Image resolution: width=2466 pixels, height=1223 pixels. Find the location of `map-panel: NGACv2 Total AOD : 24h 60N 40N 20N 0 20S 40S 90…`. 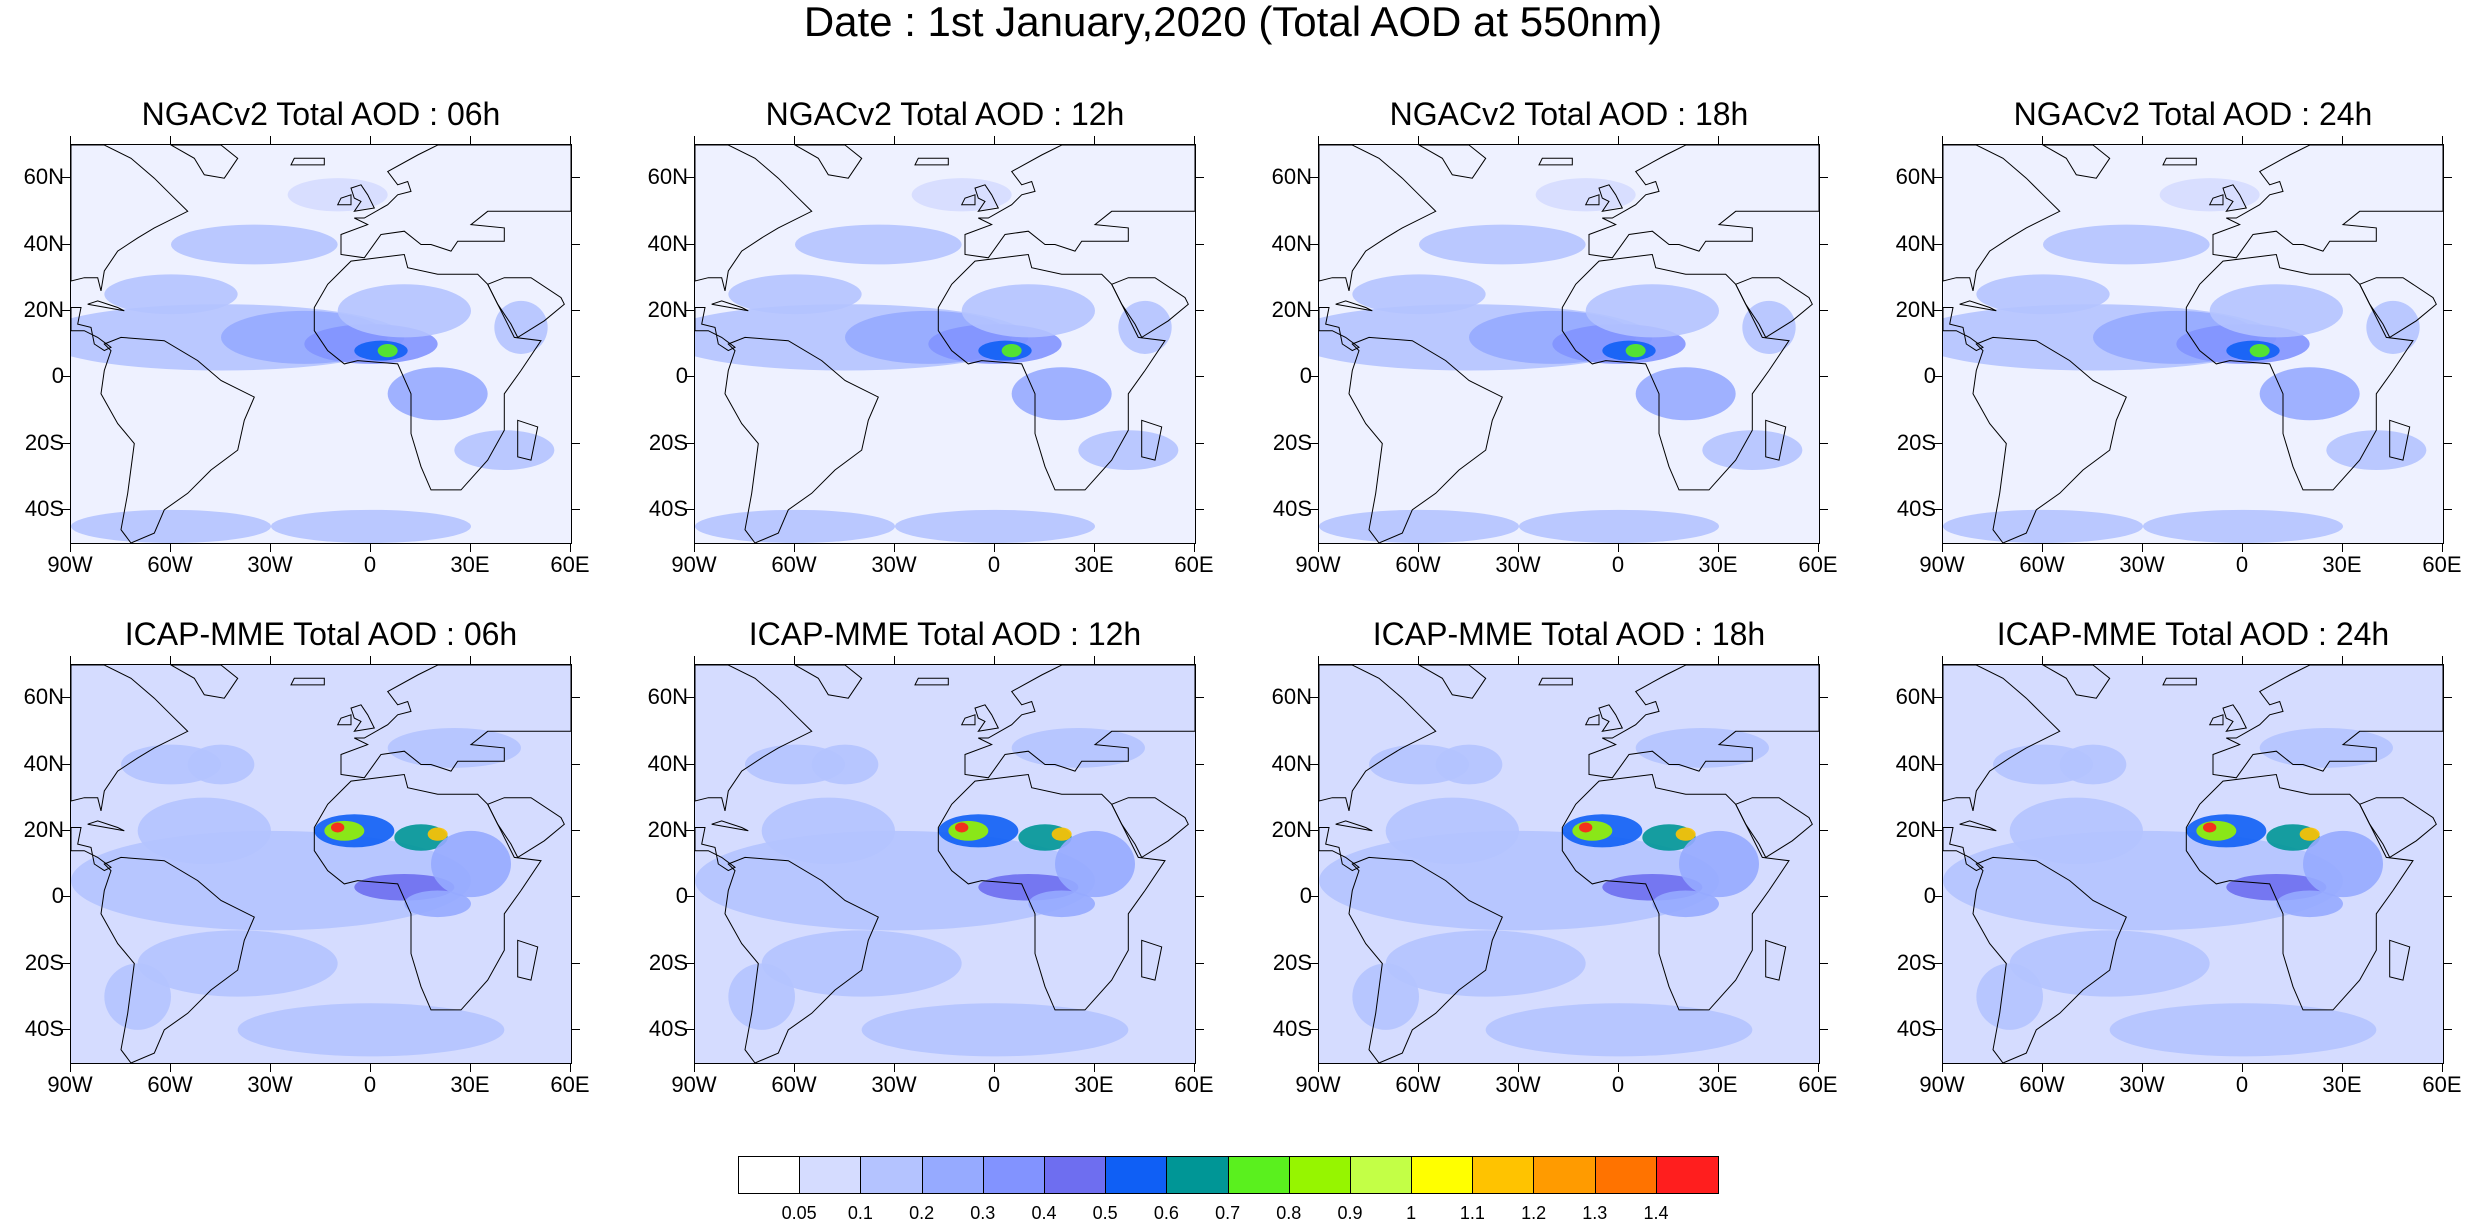

map-panel: NGACv2 Total AOD : 24h 60N 40N 20N 0 20S 40S 90… is located at coordinates (2179, 336).